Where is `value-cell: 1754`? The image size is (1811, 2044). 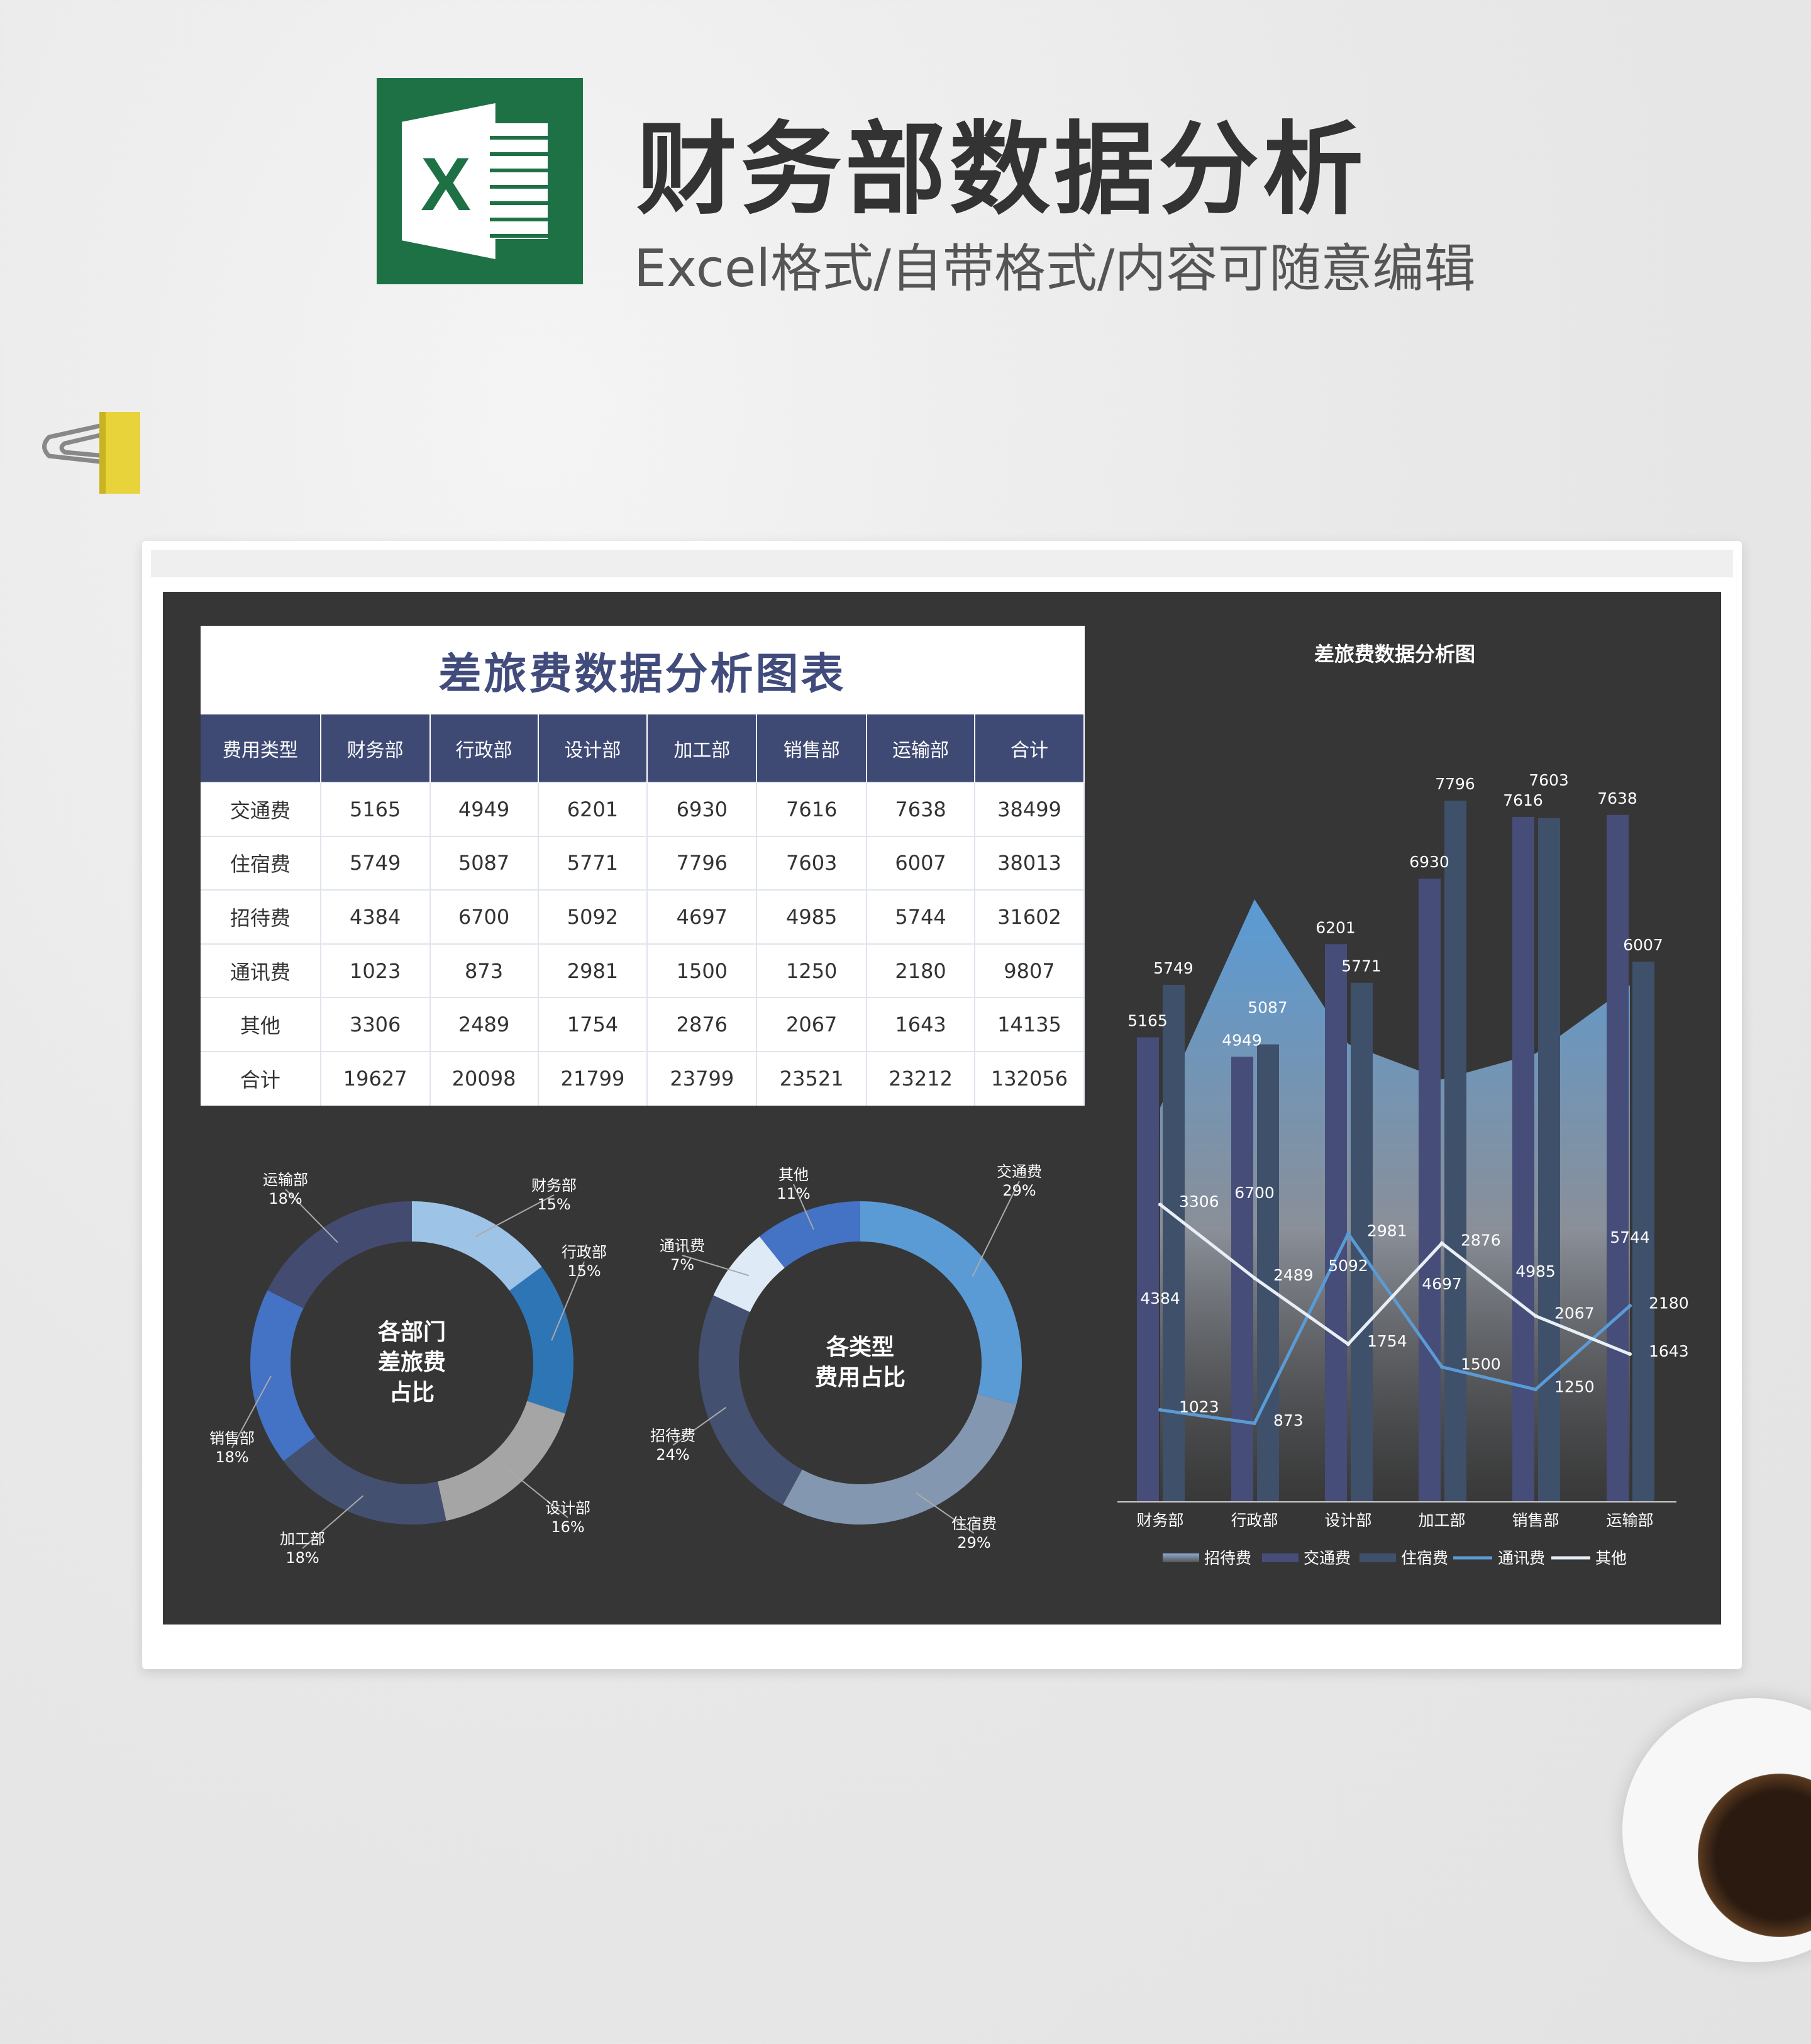 value-cell: 1754 is located at coordinates (593, 1024).